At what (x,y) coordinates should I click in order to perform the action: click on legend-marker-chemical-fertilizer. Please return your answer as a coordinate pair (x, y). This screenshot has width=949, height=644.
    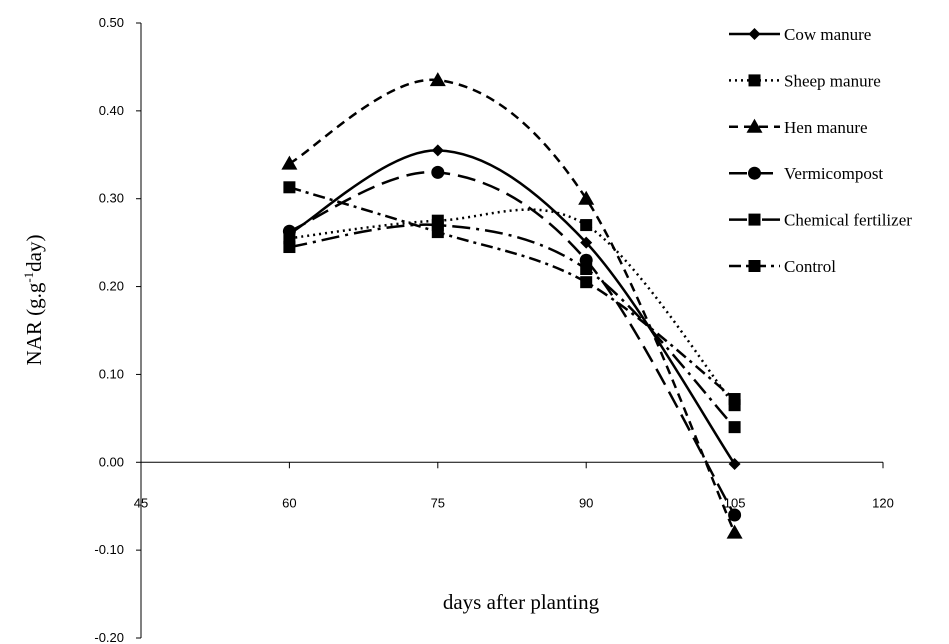
    Looking at the image, I should click on (754, 219).